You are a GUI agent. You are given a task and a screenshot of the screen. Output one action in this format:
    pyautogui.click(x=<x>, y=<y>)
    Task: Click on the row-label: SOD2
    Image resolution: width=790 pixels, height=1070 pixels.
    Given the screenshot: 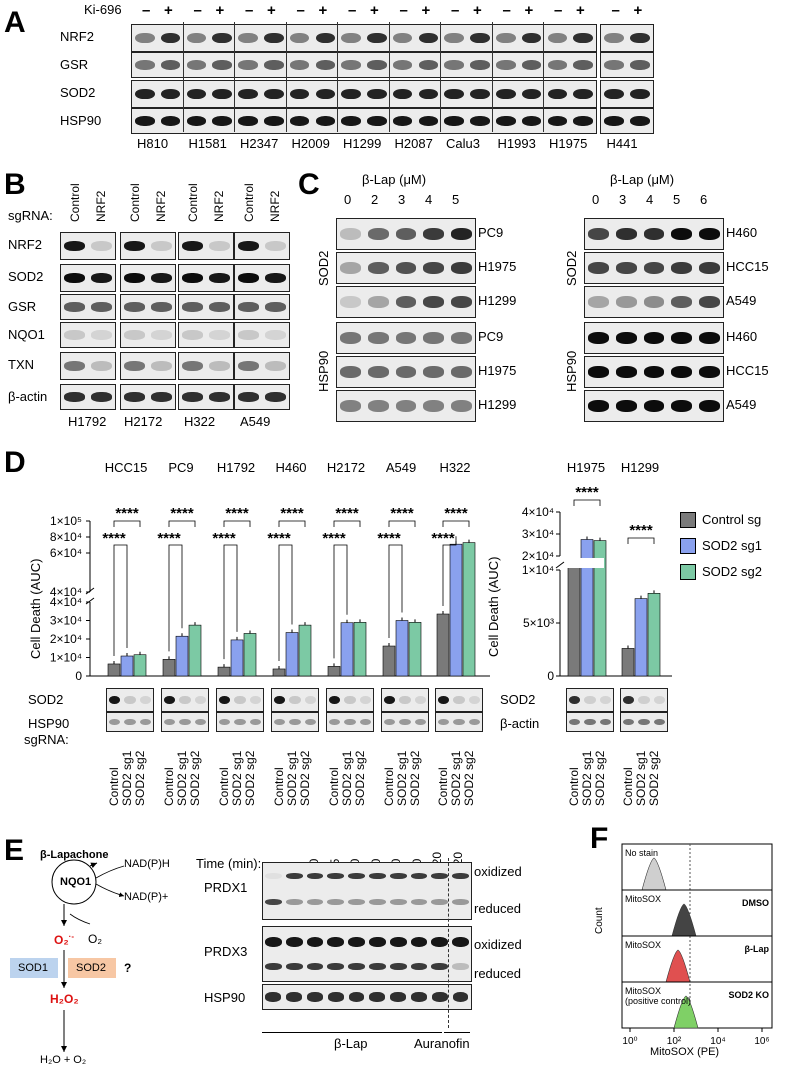 What is the action you would take?
    pyautogui.click(x=26, y=276)
    